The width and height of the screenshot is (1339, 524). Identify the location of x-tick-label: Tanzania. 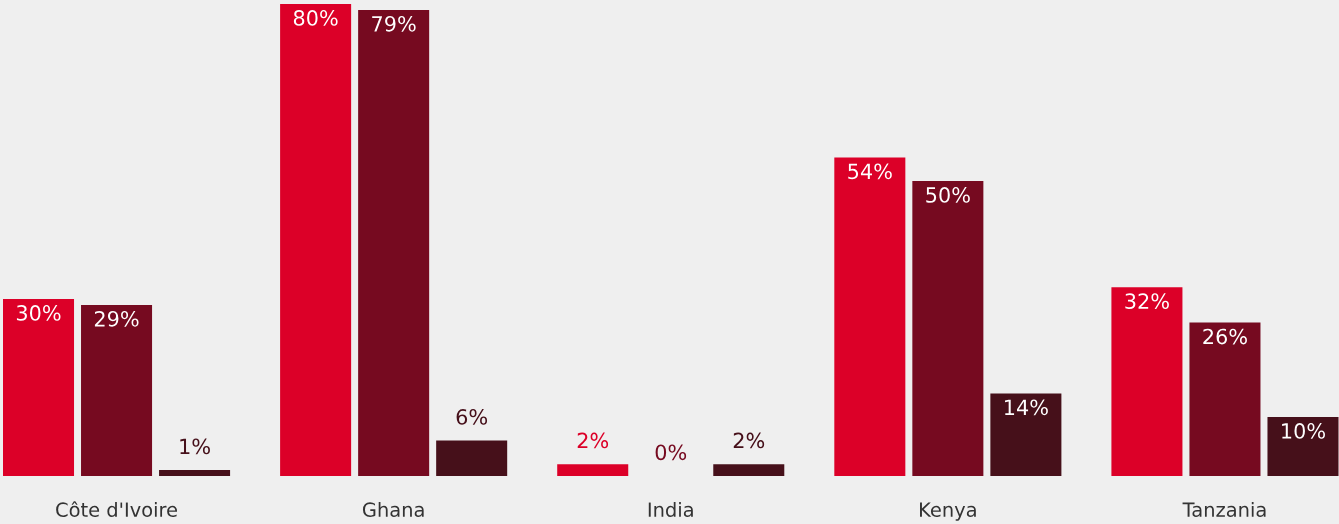
(1224, 509).